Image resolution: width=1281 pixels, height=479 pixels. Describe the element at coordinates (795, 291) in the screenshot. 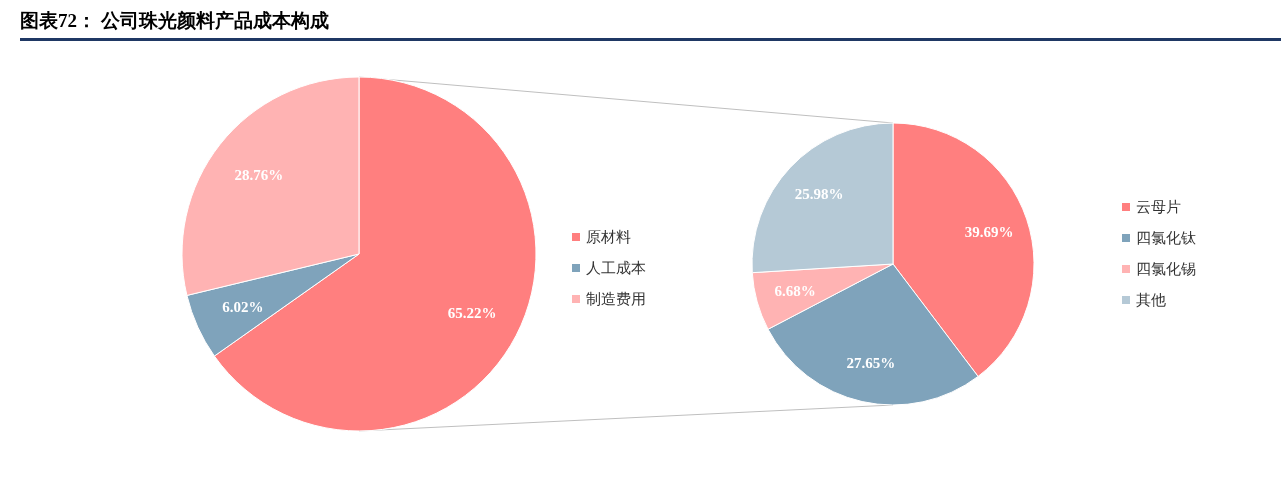

I see `data-label: 6.68%` at that location.